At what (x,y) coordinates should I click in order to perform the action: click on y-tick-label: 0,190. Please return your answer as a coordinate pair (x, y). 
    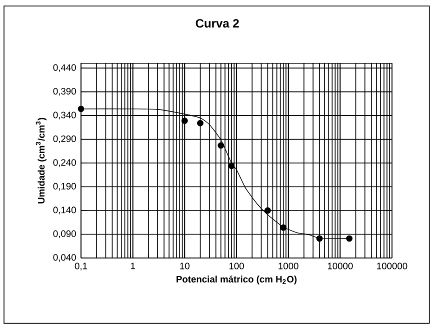
    Looking at the image, I should click on (64, 186).